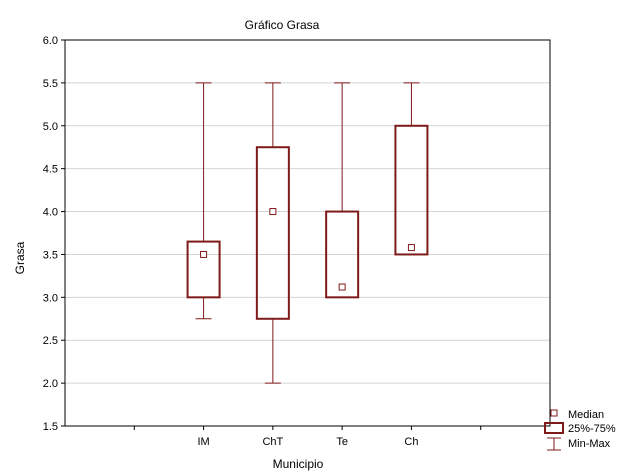 The width and height of the screenshot is (623, 472). What do you see at coordinates (50, 127) in the screenshot?
I see `y-tick-label: 5.0` at bounding box center [50, 127].